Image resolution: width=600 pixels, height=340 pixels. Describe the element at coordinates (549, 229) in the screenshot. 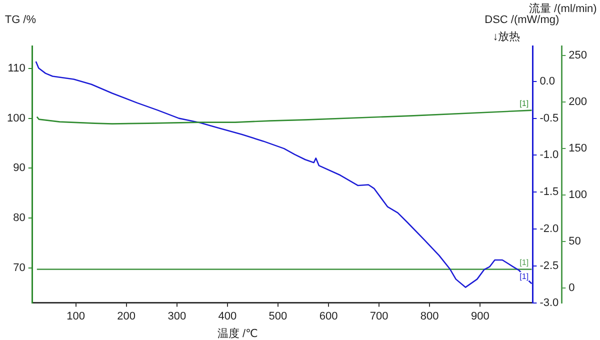

I see `y2-tick-label: -2.0` at that location.